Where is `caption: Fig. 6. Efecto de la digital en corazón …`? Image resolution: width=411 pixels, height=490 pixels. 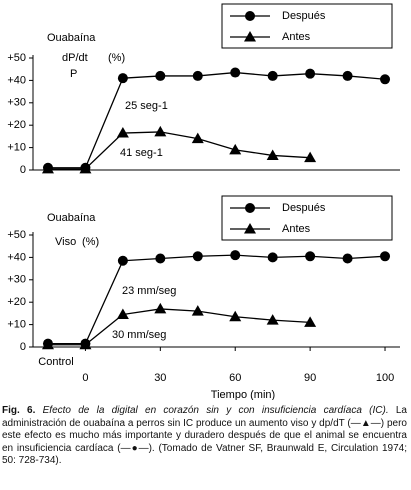
caption: Fig. 6. Efecto de la digital en corazón … is located at coordinates (204, 436).